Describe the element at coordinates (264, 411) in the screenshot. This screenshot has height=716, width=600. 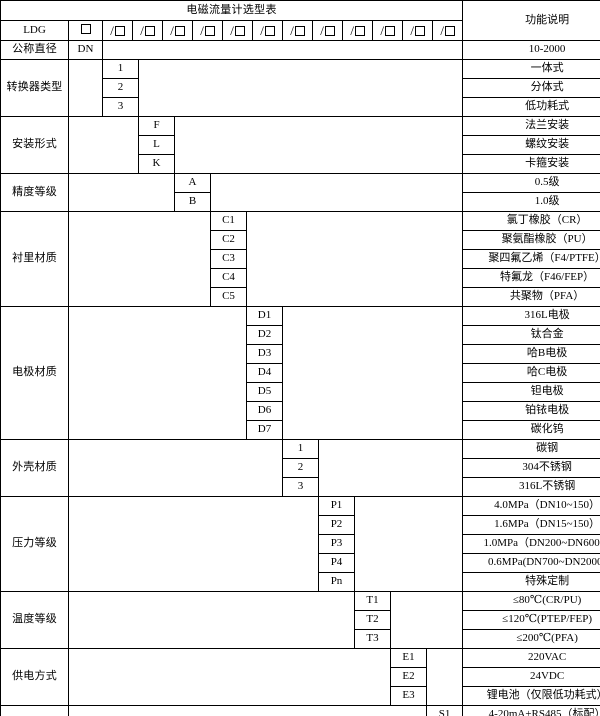
I see `code-electrode-material-6: D6` at that location.